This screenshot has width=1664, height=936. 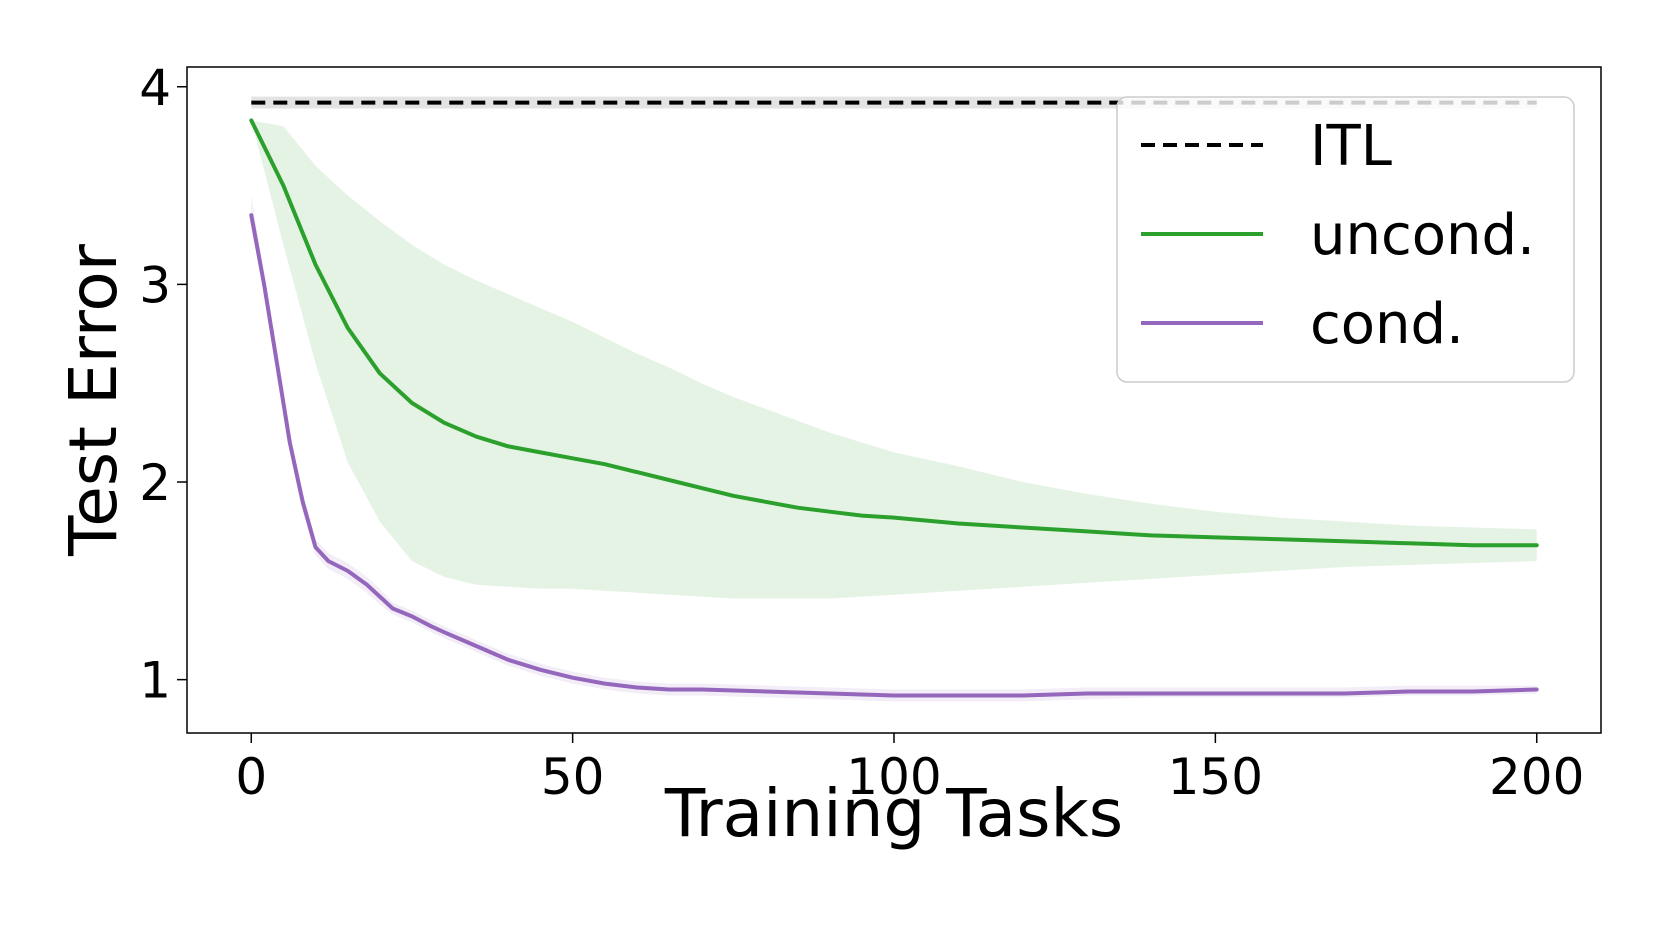 What do you see at coordinates (251, 777) in the screenshot?
I see `x-tick-label: 0` at bounding box center [251, 777].